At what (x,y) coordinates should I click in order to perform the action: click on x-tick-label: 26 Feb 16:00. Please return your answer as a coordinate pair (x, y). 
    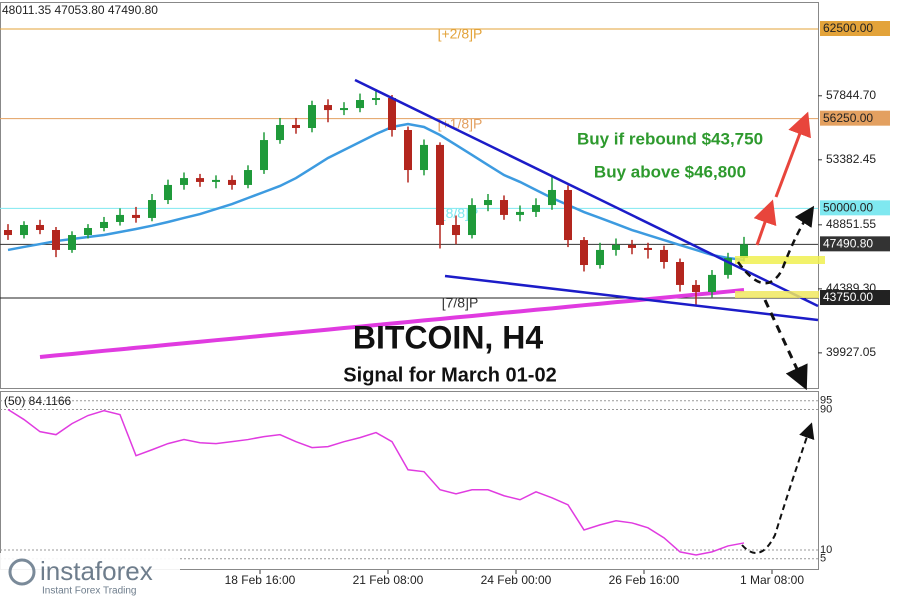
    Looking at the image, I should click on (644, 580).